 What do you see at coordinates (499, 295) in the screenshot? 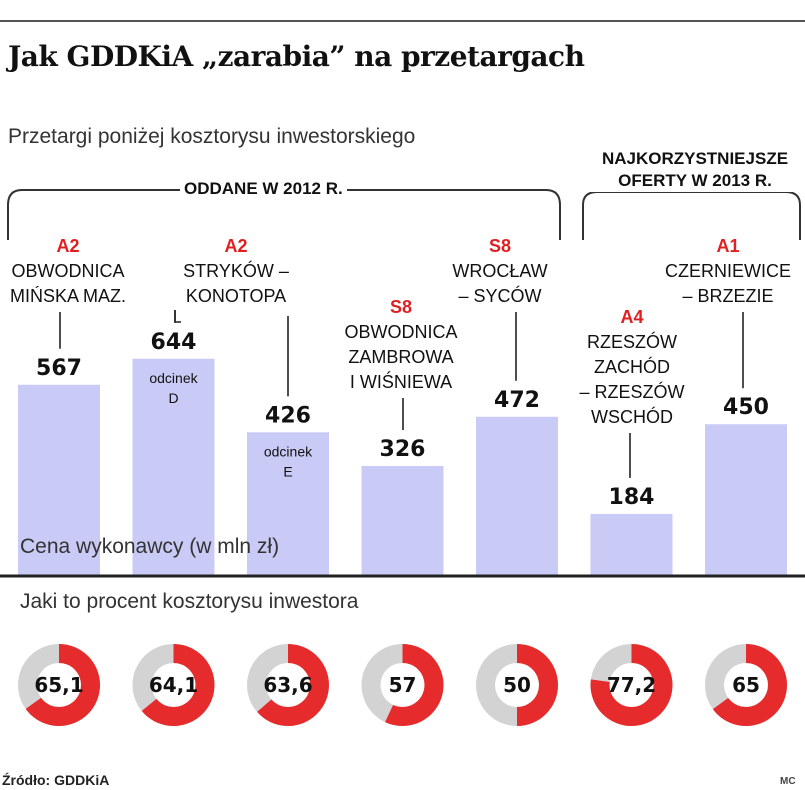
I see `road-name-4-1: – SYCÓW` at bounding box center [499, 295].